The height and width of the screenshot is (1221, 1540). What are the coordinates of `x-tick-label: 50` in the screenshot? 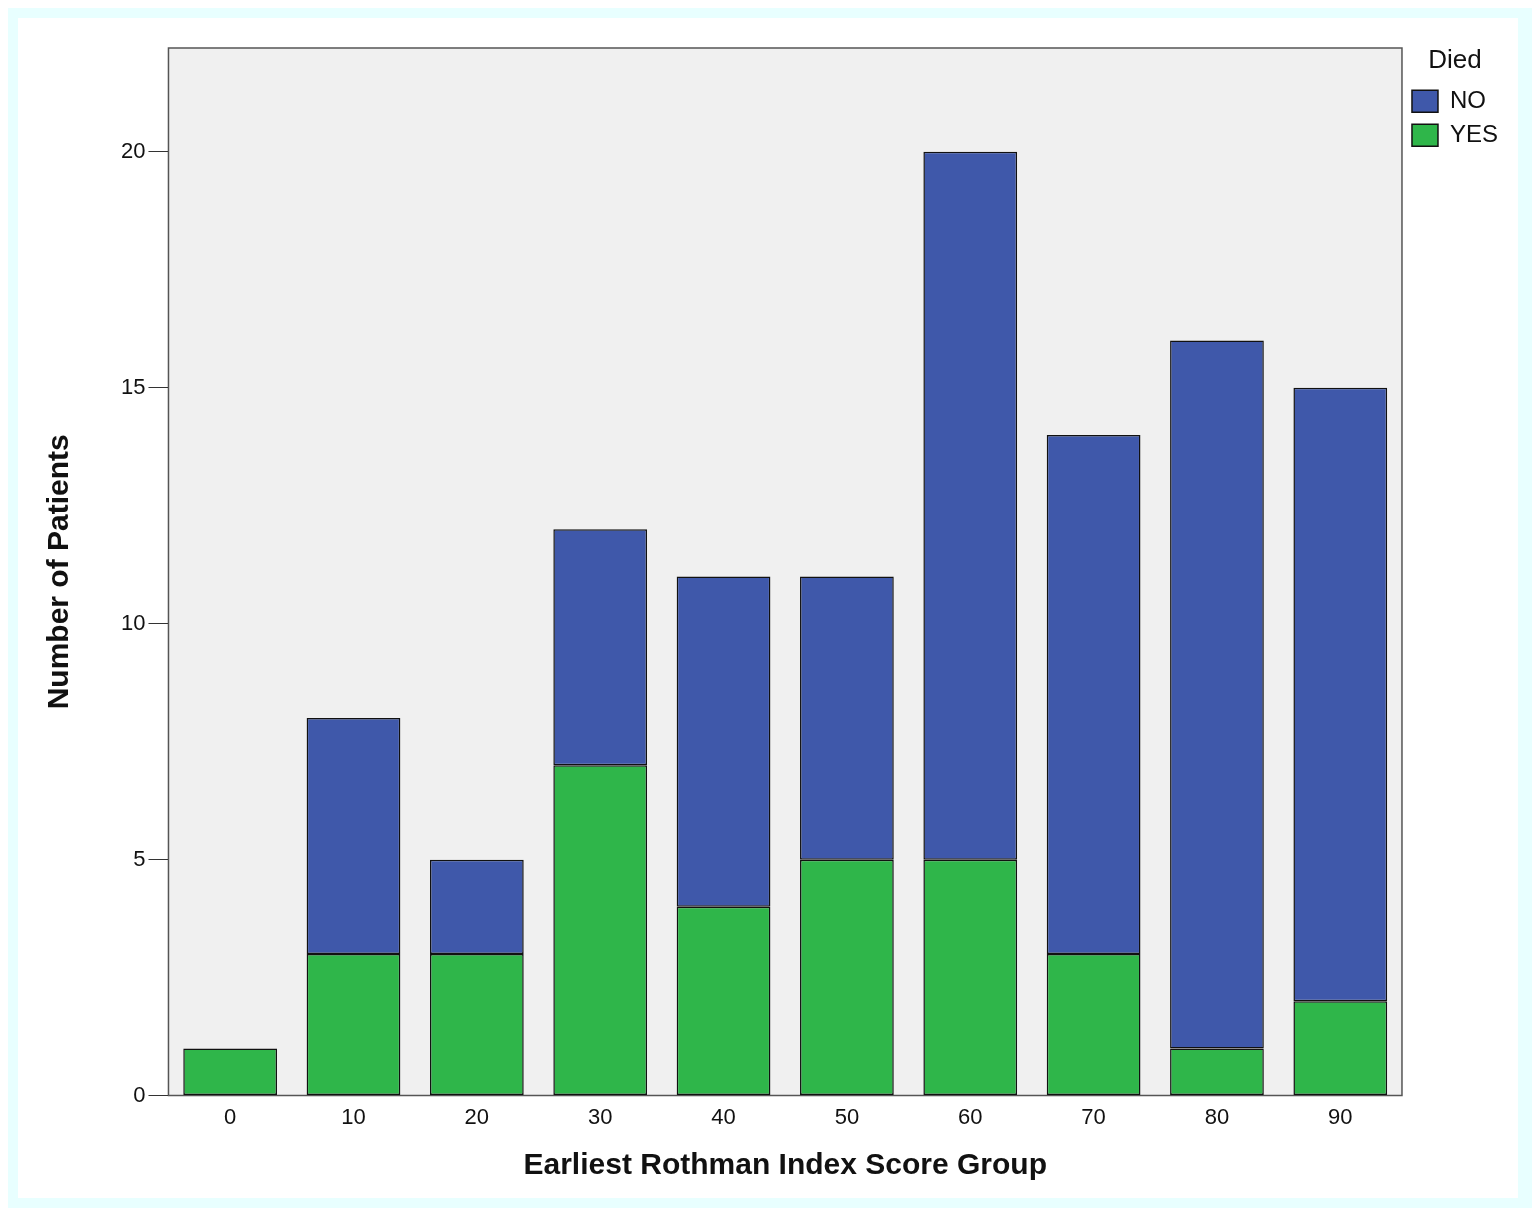 It's located at (847, 1116).